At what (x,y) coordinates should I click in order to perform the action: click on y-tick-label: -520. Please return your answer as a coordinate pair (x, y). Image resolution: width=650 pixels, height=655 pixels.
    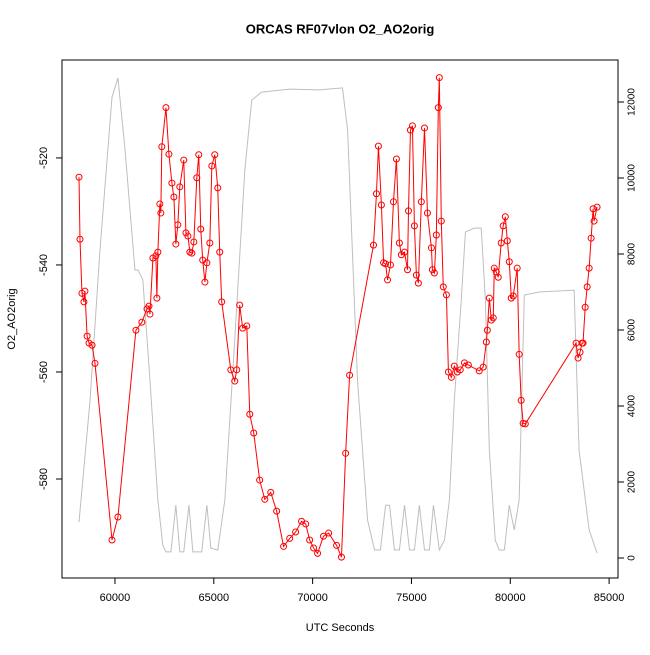
    Looking at the image, I should click on (44, 158).